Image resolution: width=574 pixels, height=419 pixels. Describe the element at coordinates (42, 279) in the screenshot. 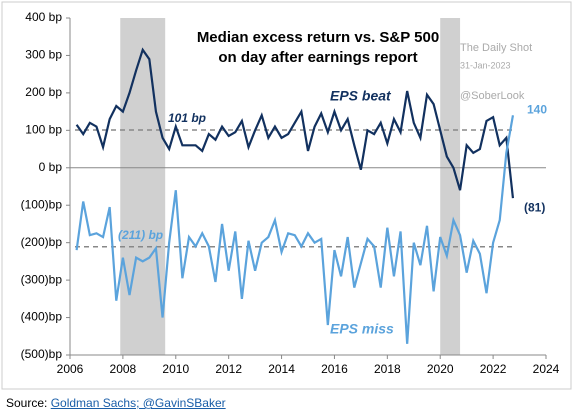

I see `y-tick-label: (300)bp` at that location.